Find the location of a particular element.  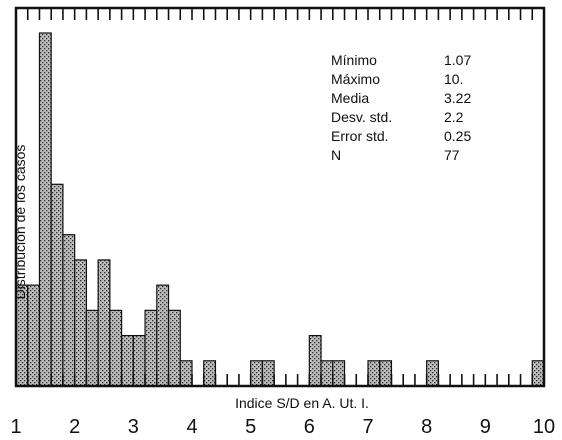

x-axis-label: Indice S/D en A. Ut. I. is located at coordinates (302, 403).